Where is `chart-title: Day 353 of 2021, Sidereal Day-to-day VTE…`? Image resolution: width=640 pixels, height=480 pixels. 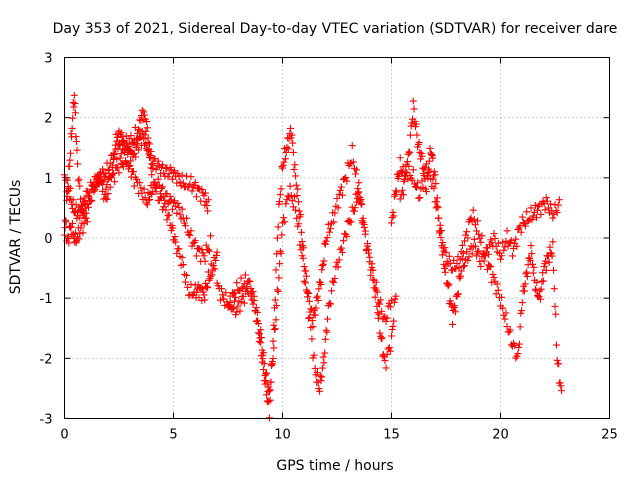 chart-title: Day 353 of 2021, Sidereal Day-to-day VTE… is located at coordinates (335, 29).